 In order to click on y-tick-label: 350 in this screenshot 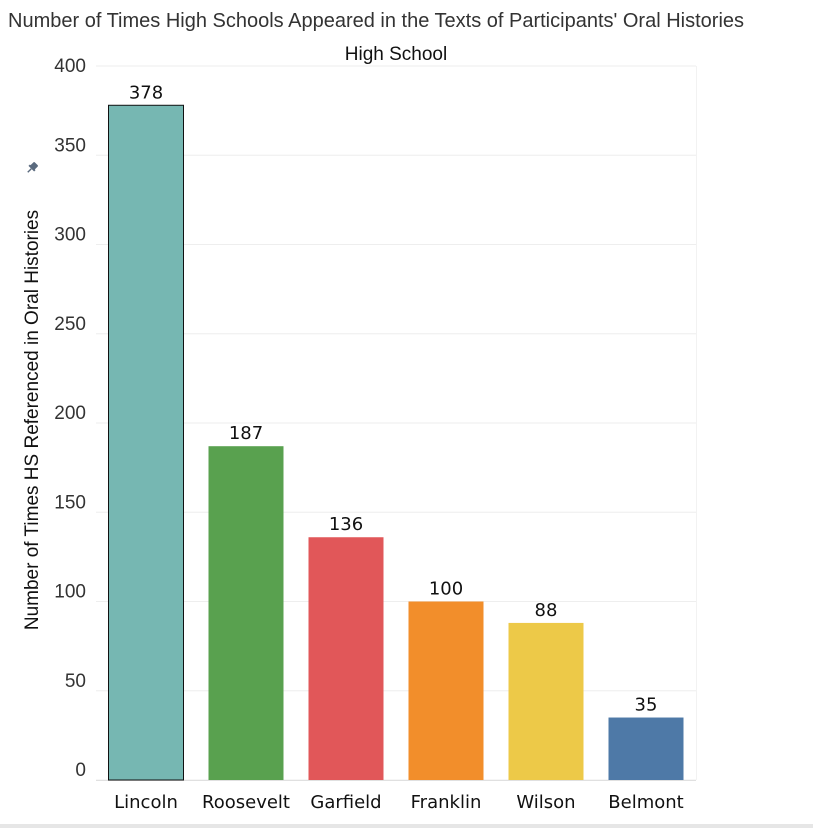, I will do `click(70, 145)`.